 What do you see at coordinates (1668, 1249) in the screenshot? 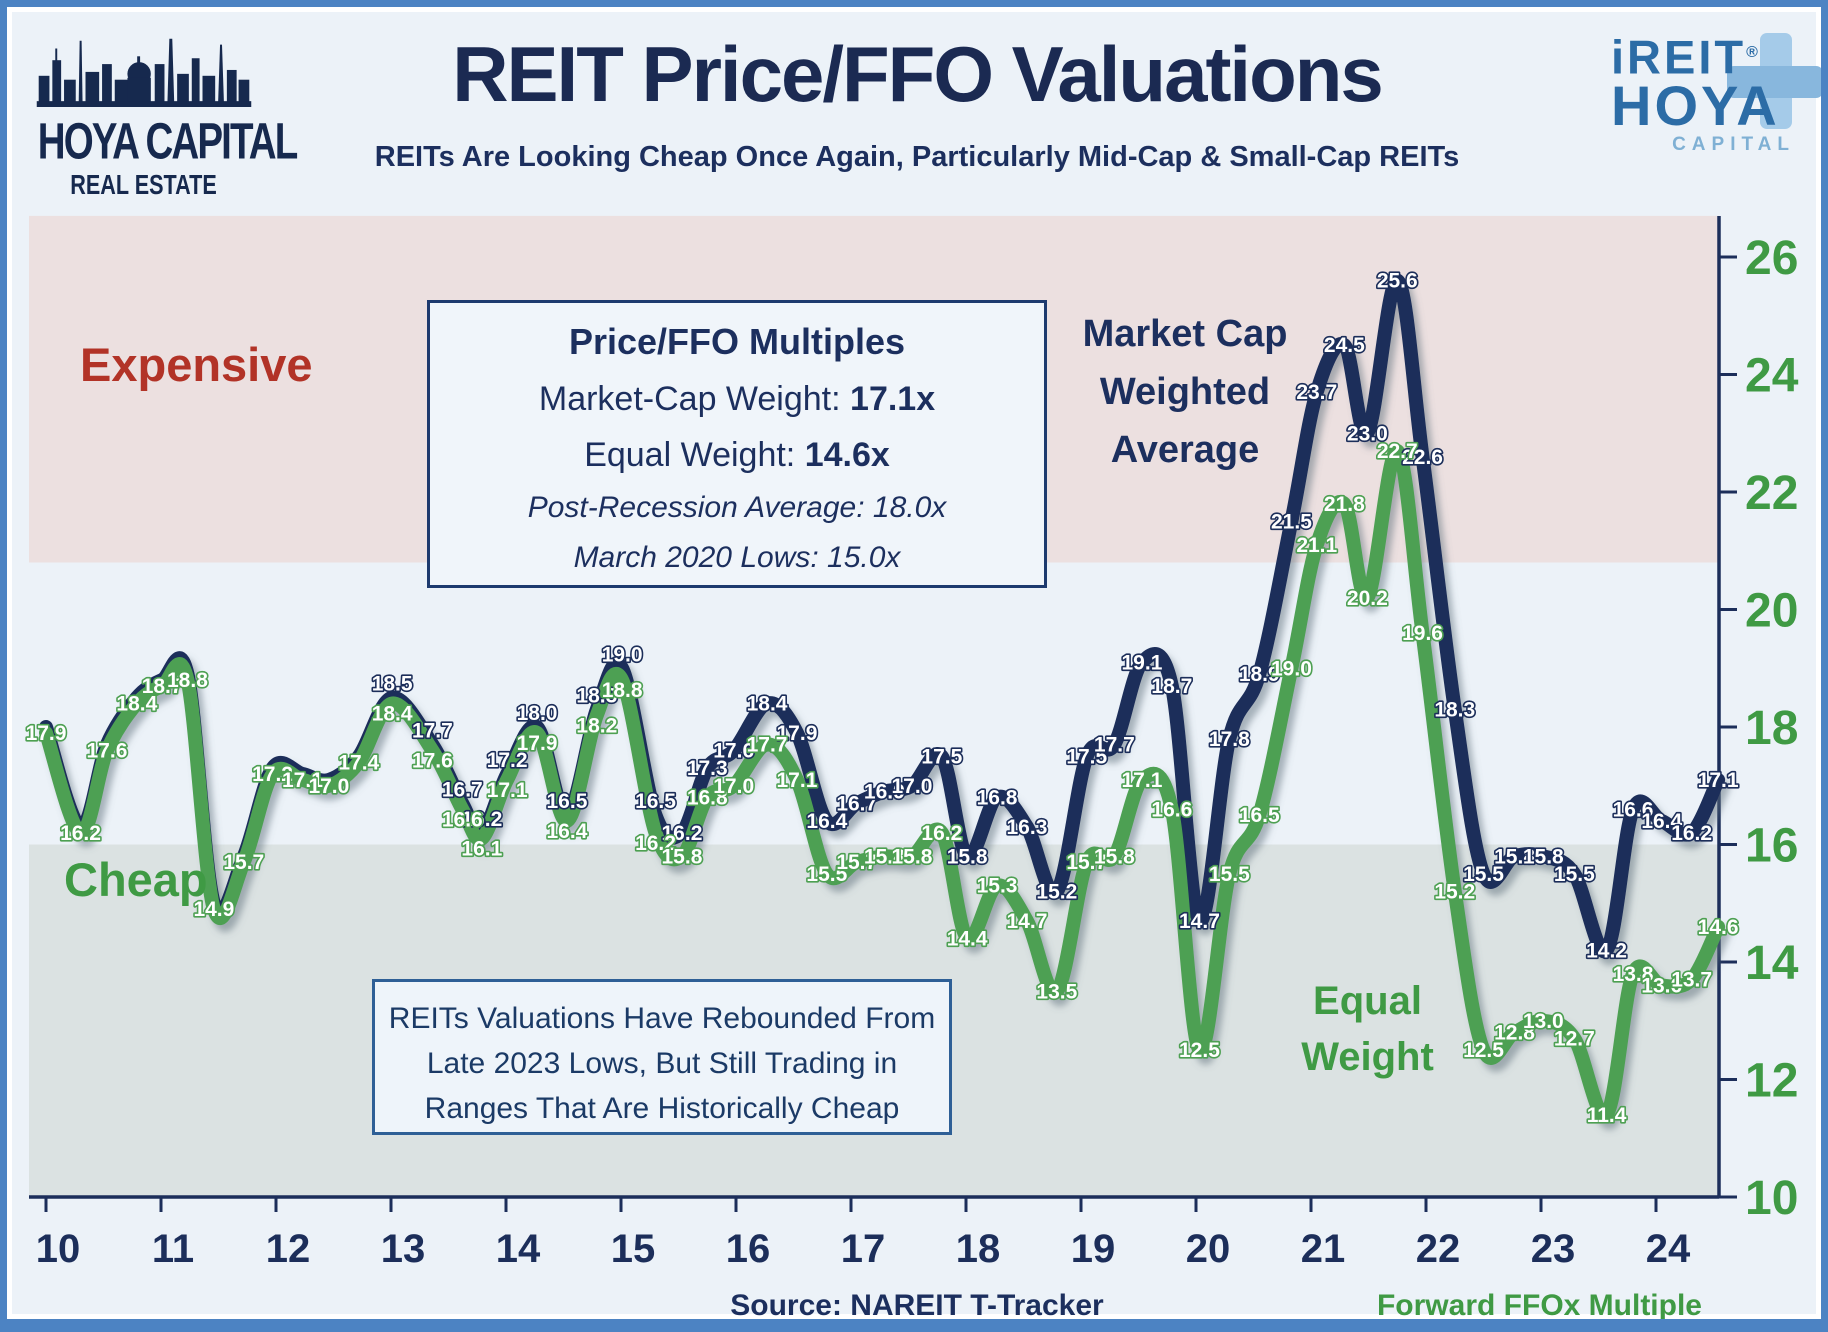
I see `x-axis-tick-label: 24` at bounding box center [1668, 1249].